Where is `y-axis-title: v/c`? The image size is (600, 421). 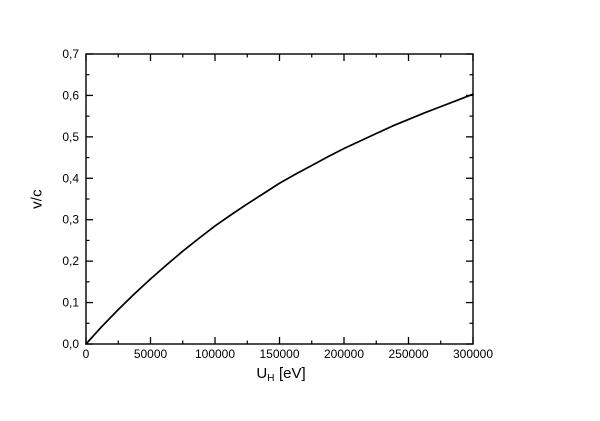
y-axis-title: v/c is located at coordinates (37, 199).